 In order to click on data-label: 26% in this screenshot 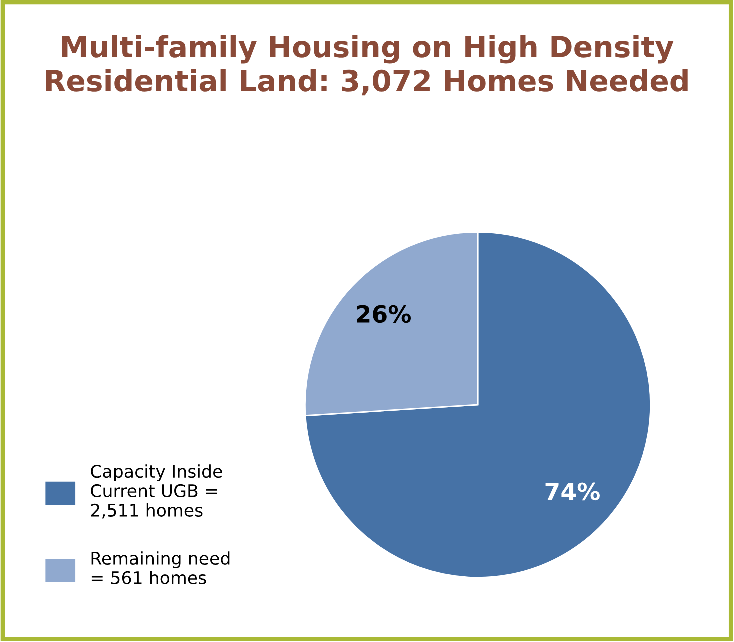, I will do `click(384, 314)`.